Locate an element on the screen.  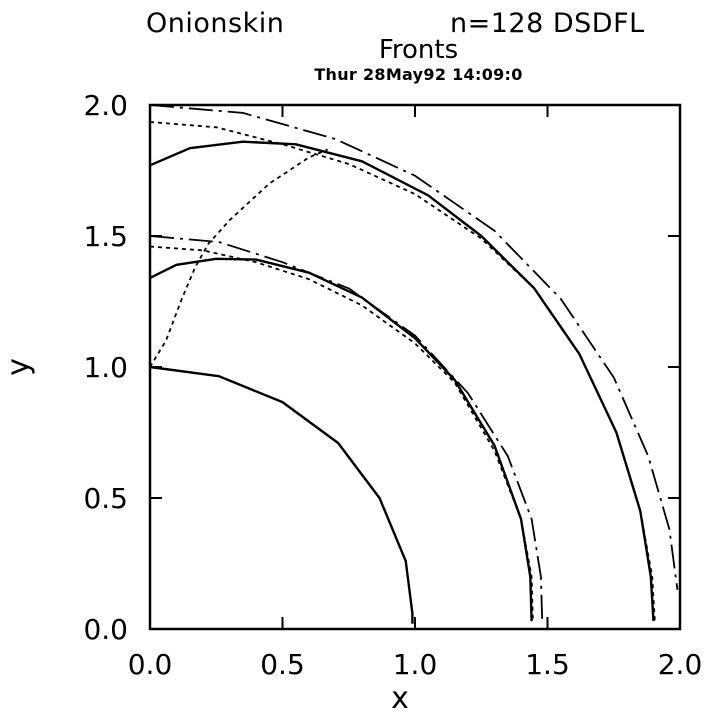
chart-subtitle: Thur 28May92 14:09:0 is located at coordinates (418, 74).